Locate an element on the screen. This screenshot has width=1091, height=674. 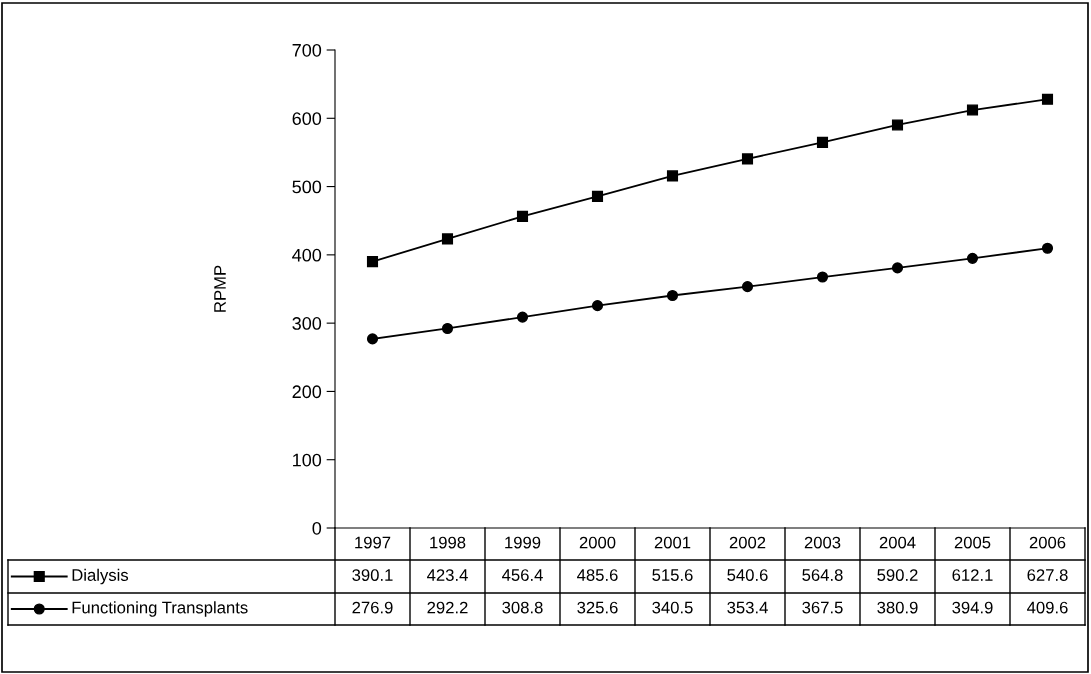
data-label: 390.1 is located at coordinates (372, 575).